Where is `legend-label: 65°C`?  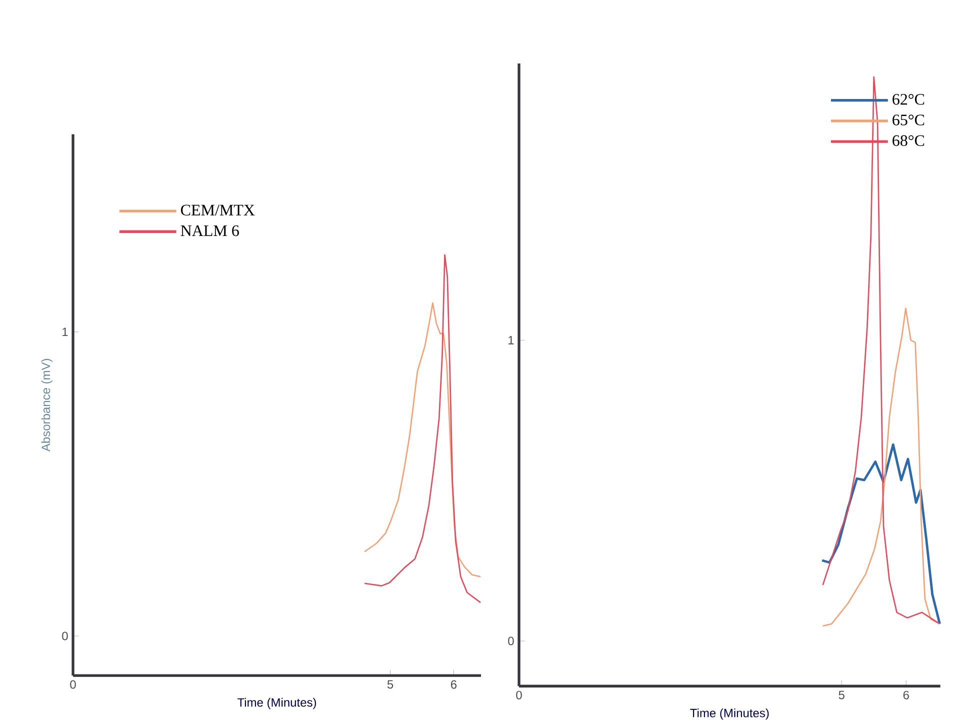
legend-label: 65°C is located at coordinates (908, 120).